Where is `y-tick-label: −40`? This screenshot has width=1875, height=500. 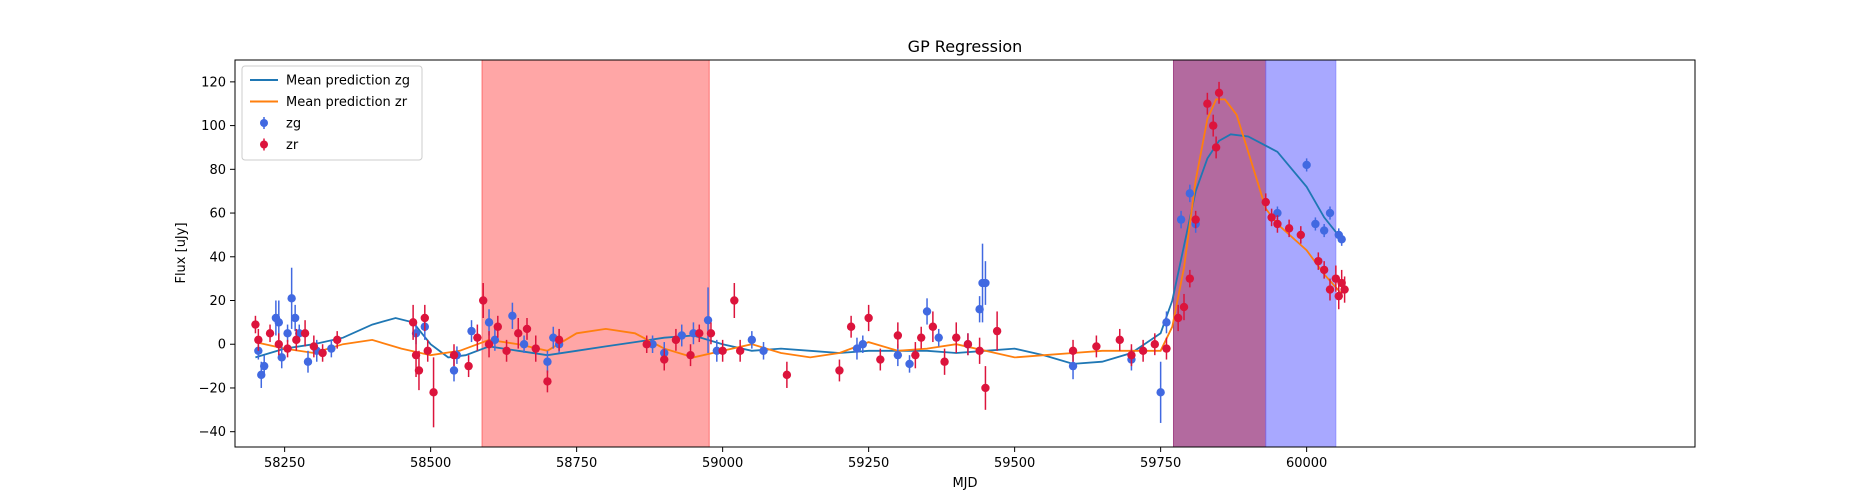
y-tick-label: −40 is located at coordinates (212, 432).